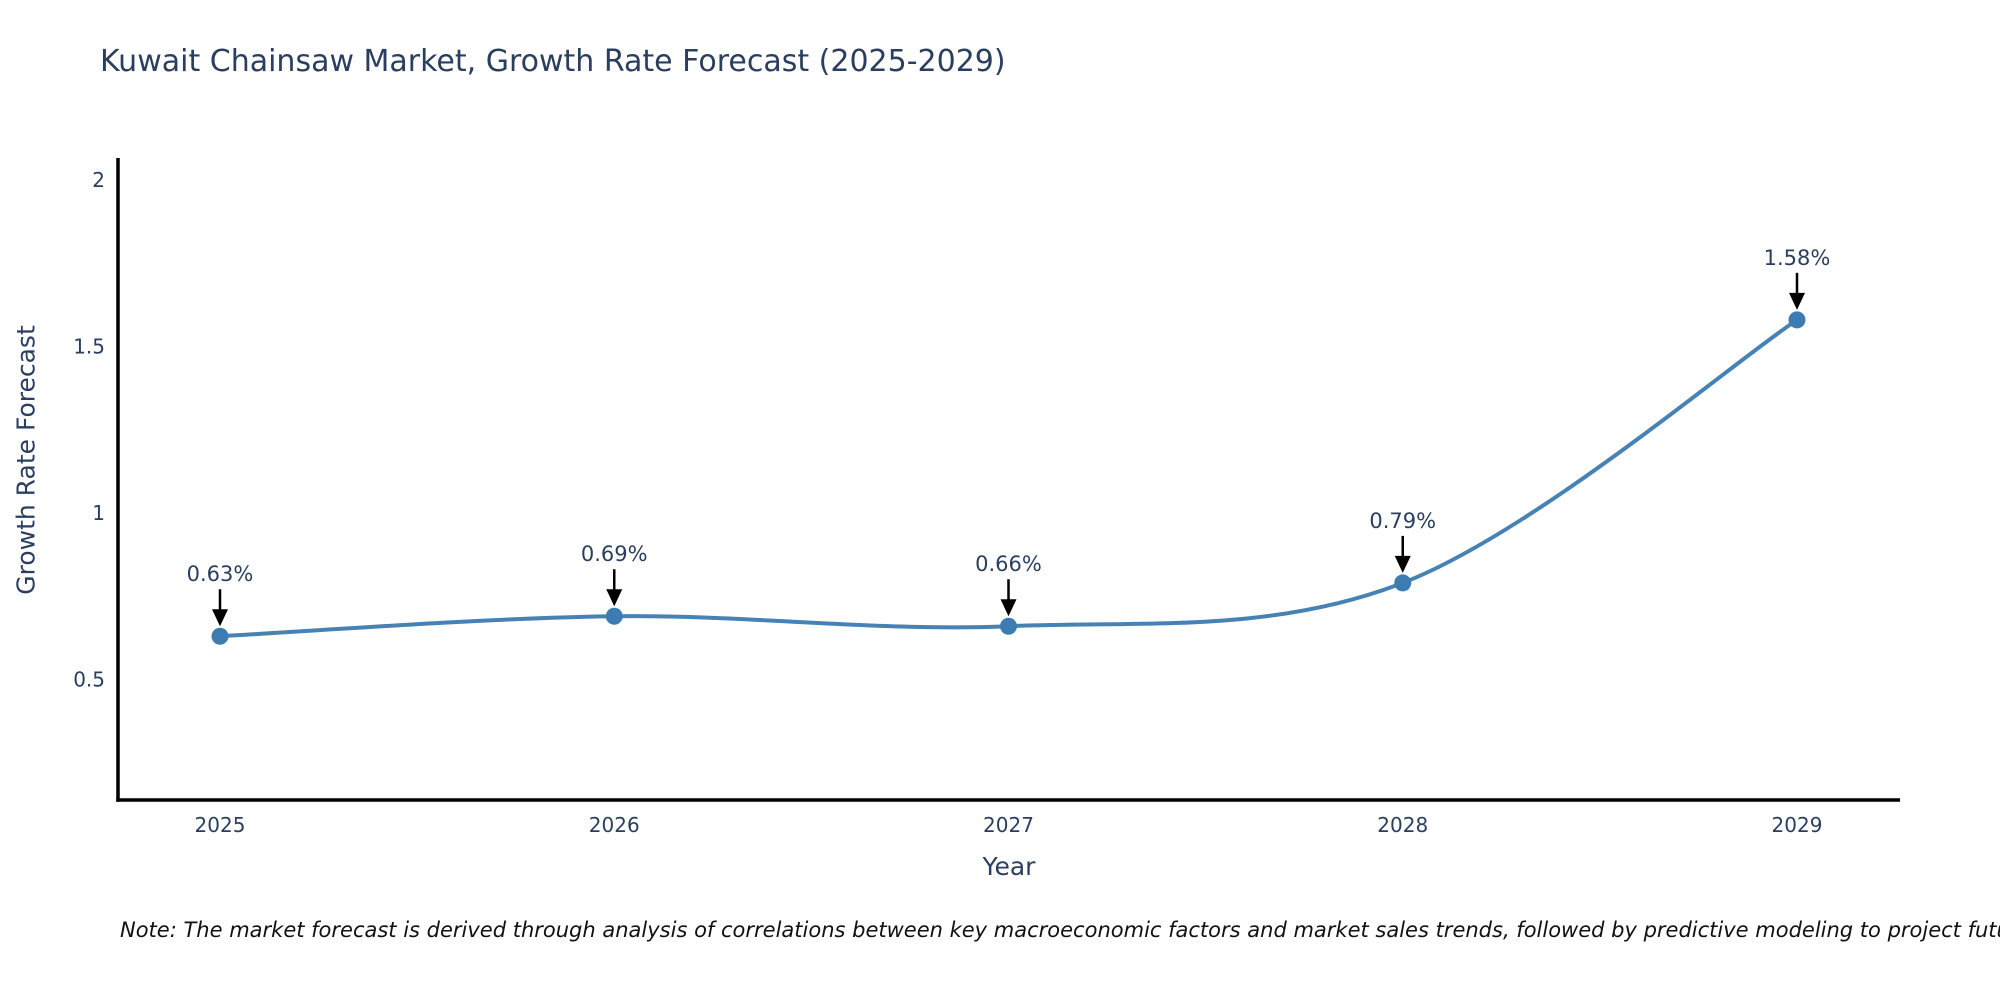  What do you see at coordinates (26, 460) in the screenshot?
I see `y-axis-title: Growth Rate Forecast` at bounding box center [26, 460].